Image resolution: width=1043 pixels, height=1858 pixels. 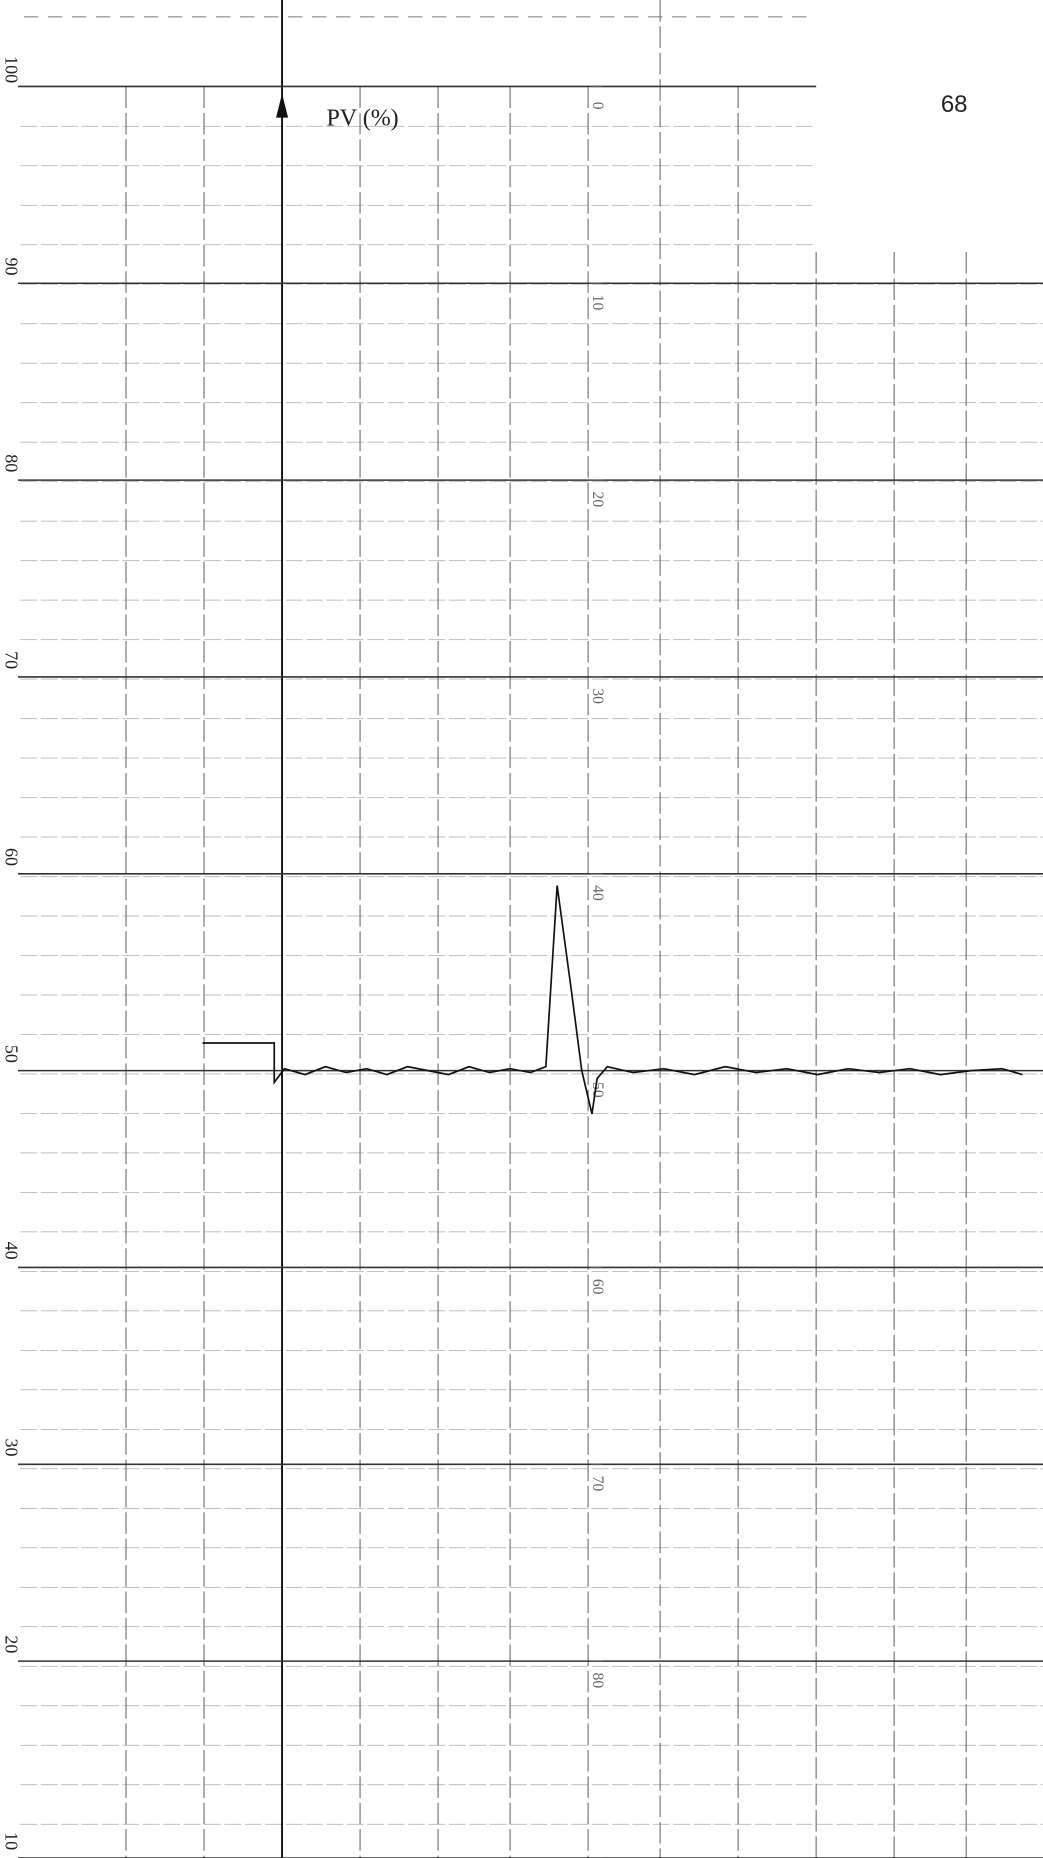 I want to click on y2-tick-label: 30, so click(x=597, y=696).